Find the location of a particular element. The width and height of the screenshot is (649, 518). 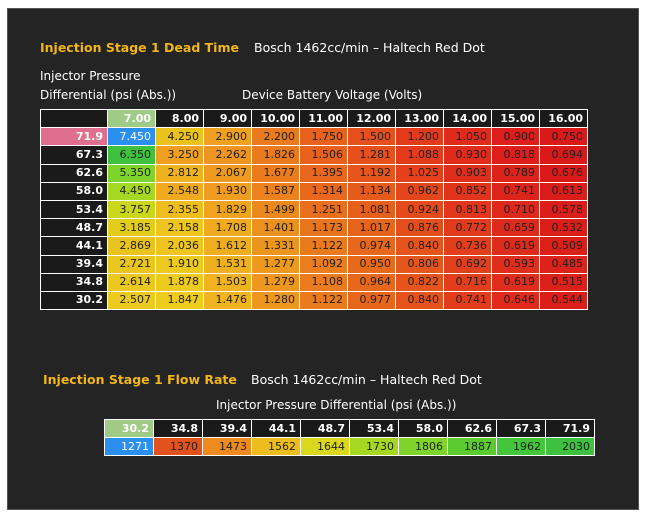

table-cell: 2.614 is located at coordinates (131, 282).